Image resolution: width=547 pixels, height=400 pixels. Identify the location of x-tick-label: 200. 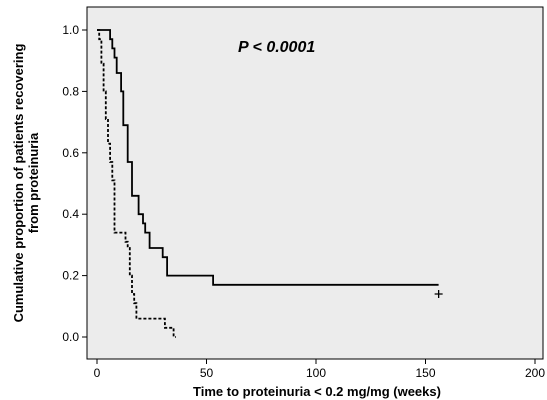
(535, 373).